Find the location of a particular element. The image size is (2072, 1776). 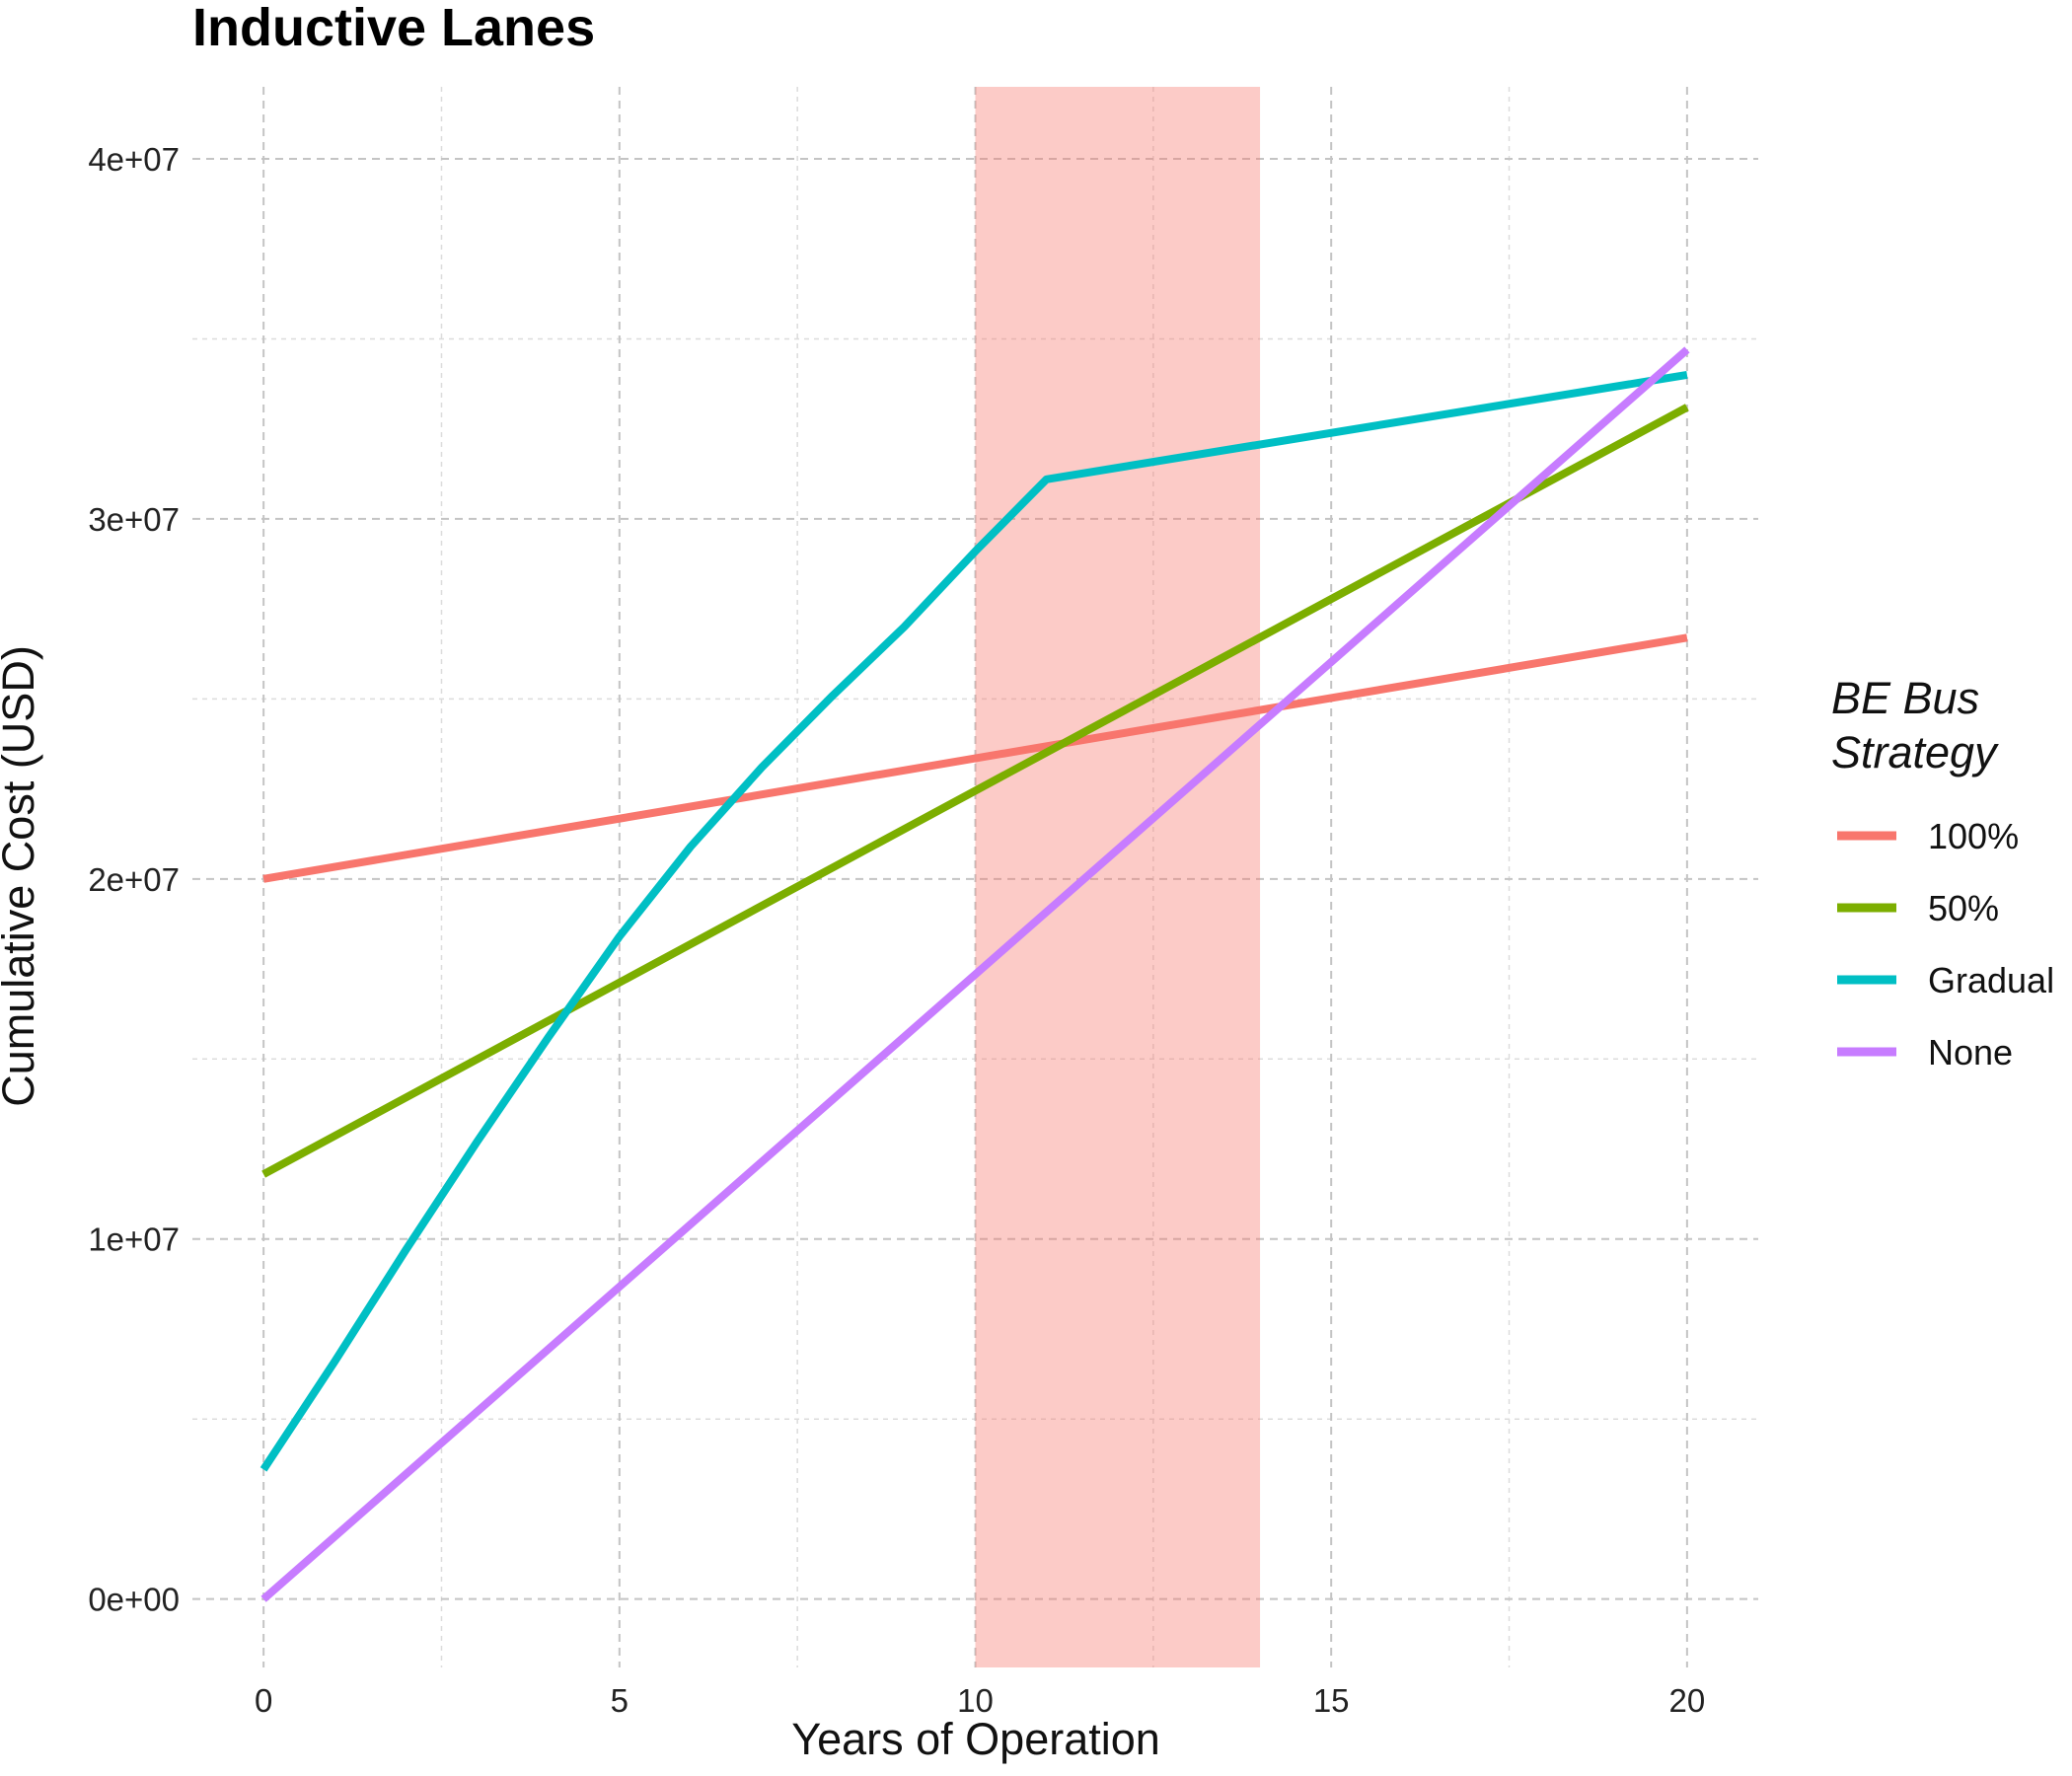

y-tick-label: 0e+00 is located at coordinates (134, 1600).